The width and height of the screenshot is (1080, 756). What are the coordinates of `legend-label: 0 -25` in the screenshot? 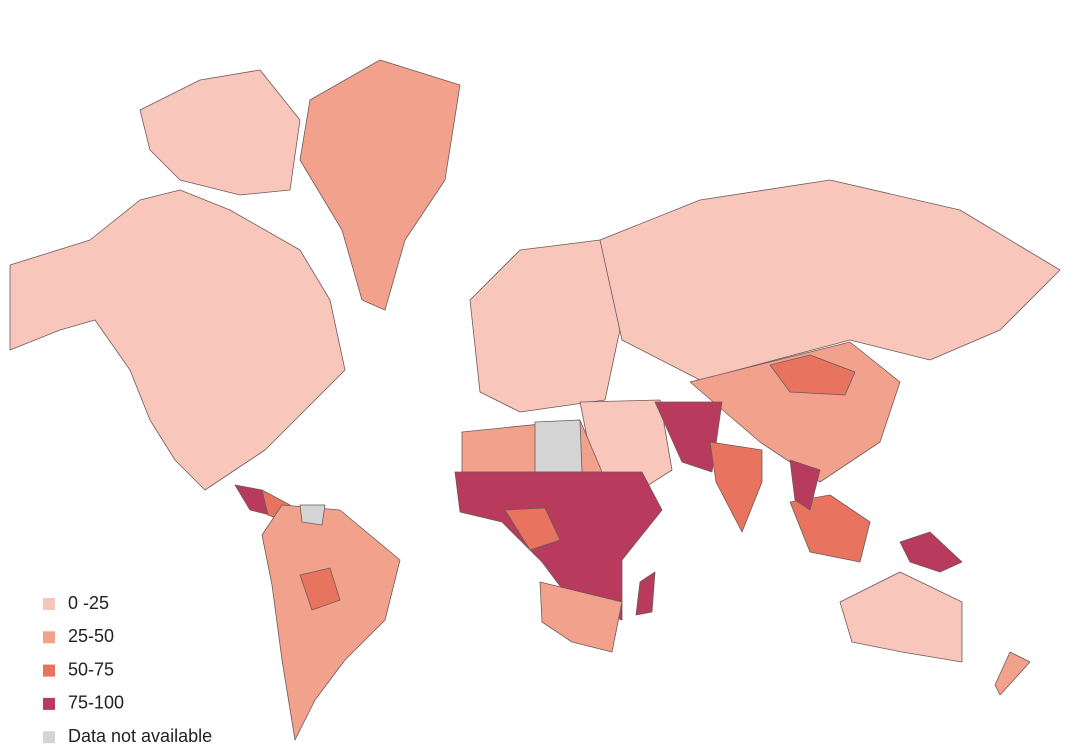 It's located at (88, 603).